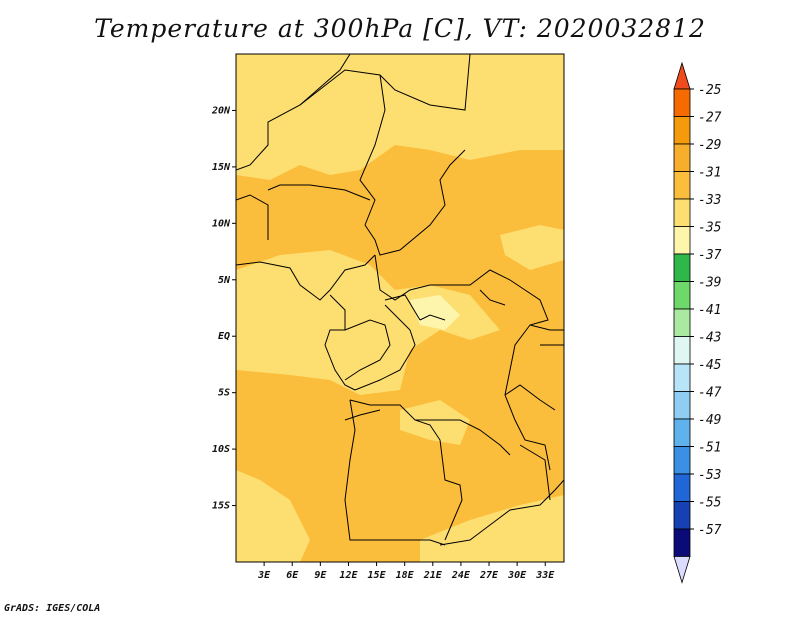 This screenshot has width=800, height=618. I want to click on lon-tick-label: 12E, so click(348, 575).